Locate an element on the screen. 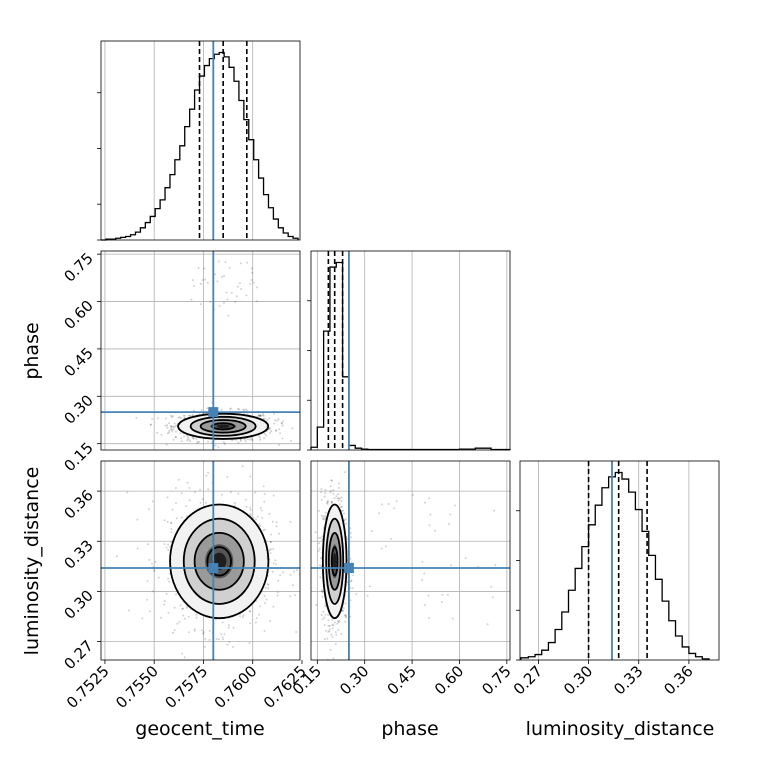 The image size is (760, 760). panel-frame is located at coordinates (200, 560).